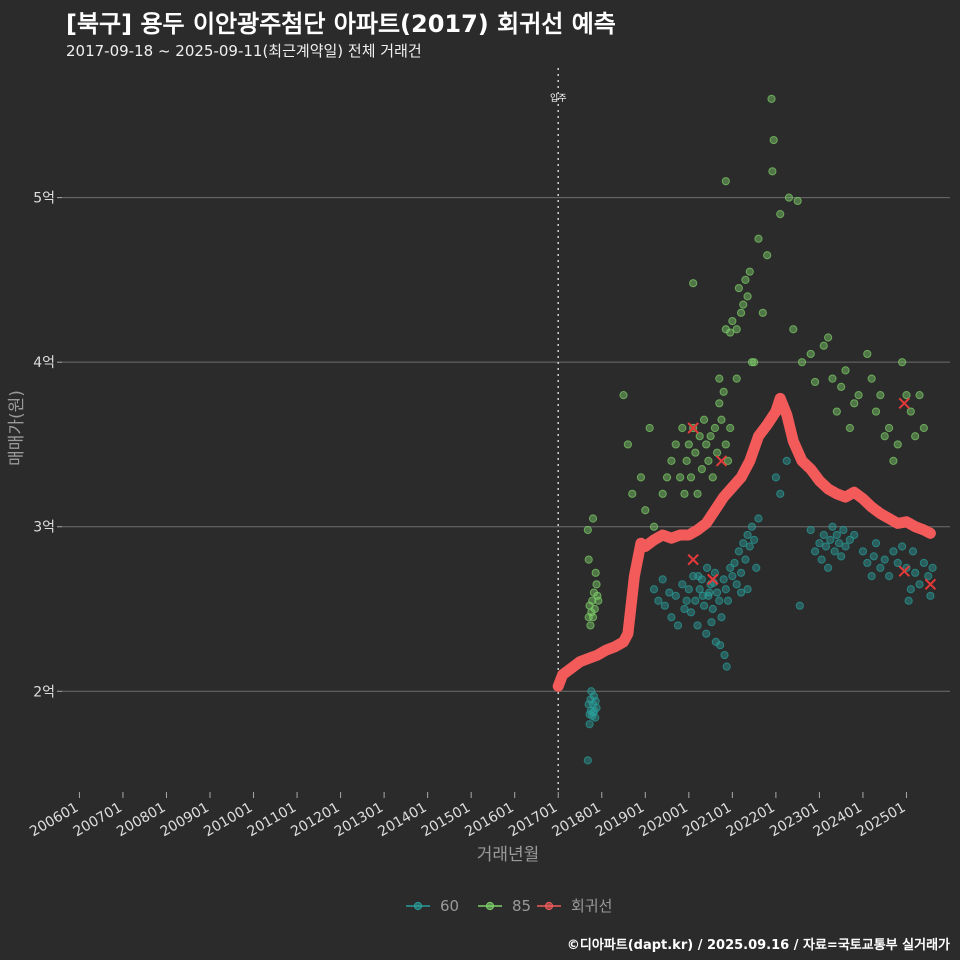 This screenshot has height=960, width=960. I want to click on legend-dot-s60, so click(418, 906).